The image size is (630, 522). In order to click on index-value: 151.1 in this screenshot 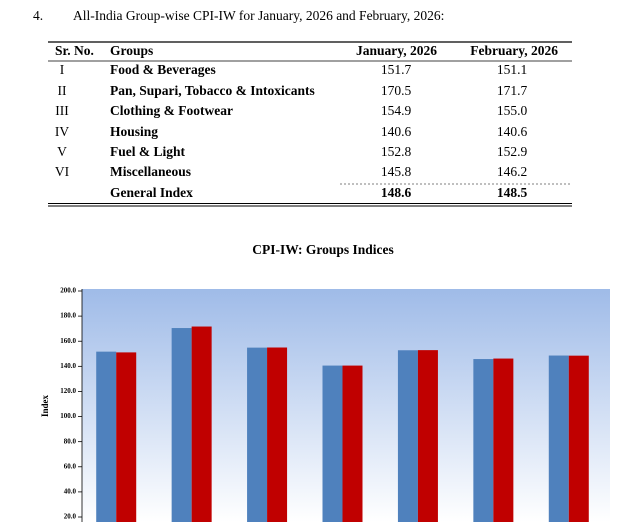, I will do `click(512, 69)`.